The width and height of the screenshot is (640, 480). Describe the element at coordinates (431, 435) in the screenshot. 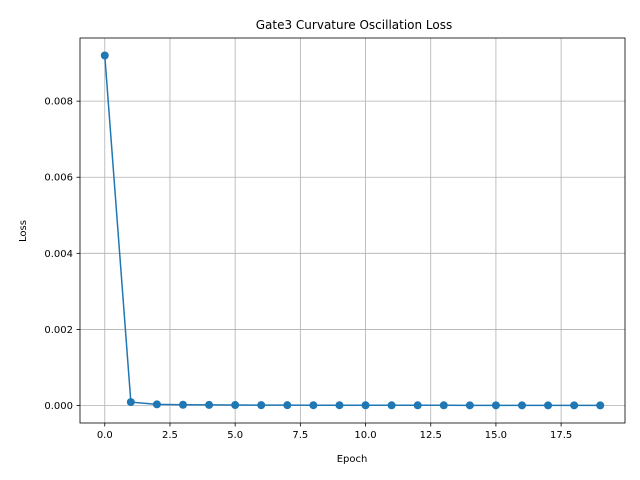

I see `x-tick-label: 12.5` at that location.